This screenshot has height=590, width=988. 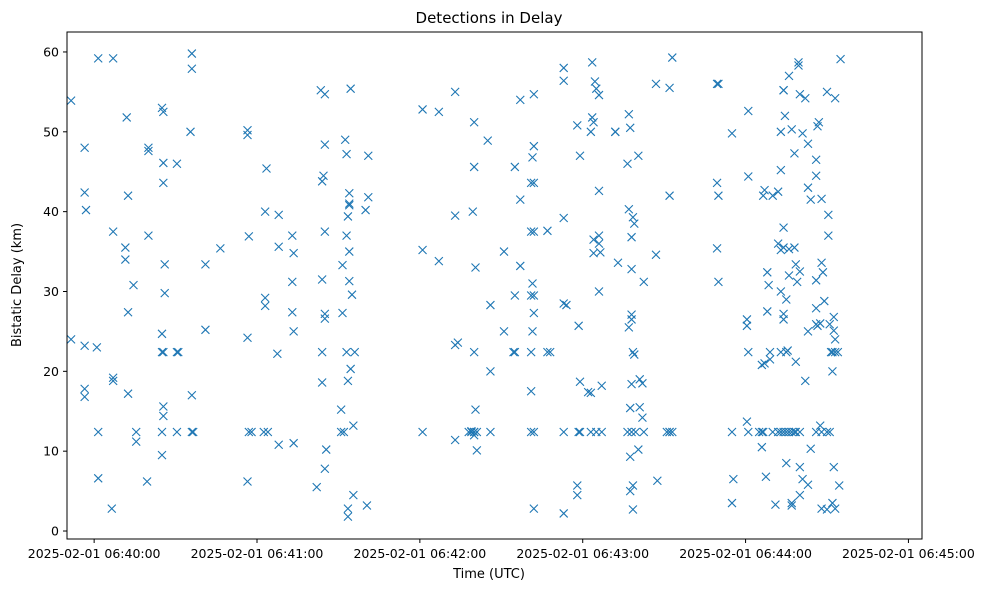 What do you see at coordinates (51, 51) in the screenshot?
I see `y-tick-label: 60` at bounding box center [51, 51].